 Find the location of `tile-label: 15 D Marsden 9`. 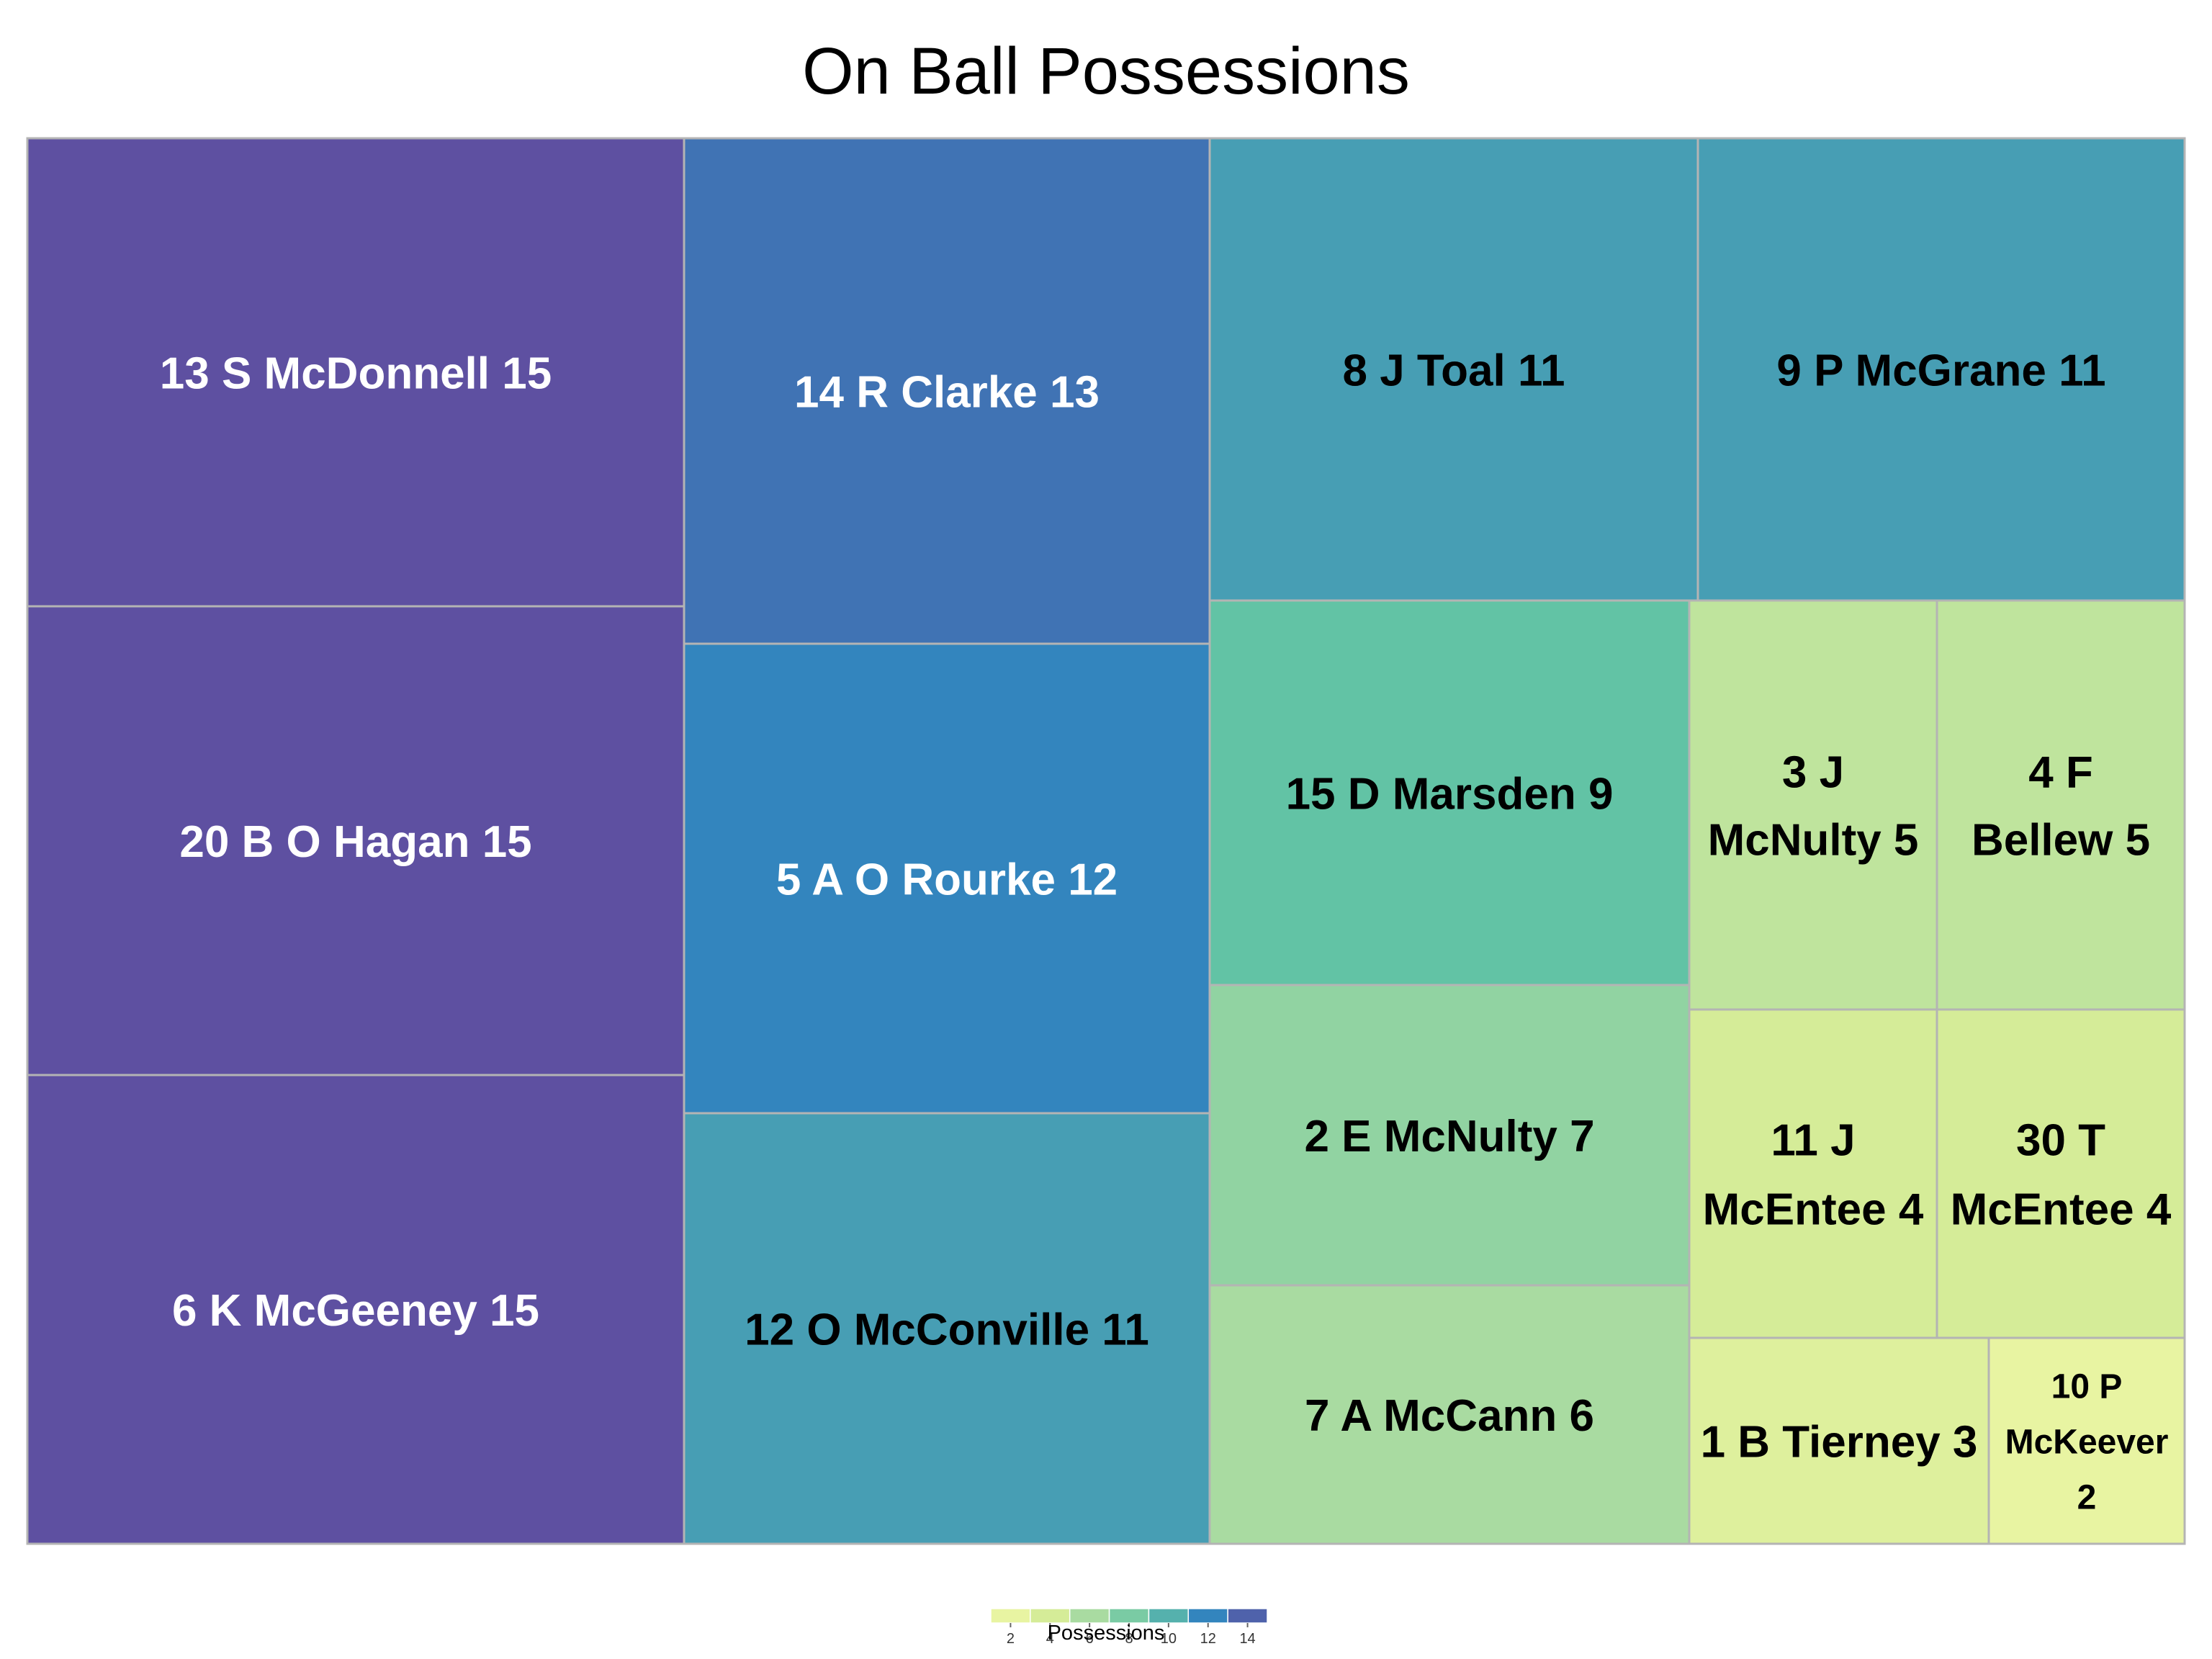

tile-label: 15 D Marsden 9 is located at coordinates (1450, 794).